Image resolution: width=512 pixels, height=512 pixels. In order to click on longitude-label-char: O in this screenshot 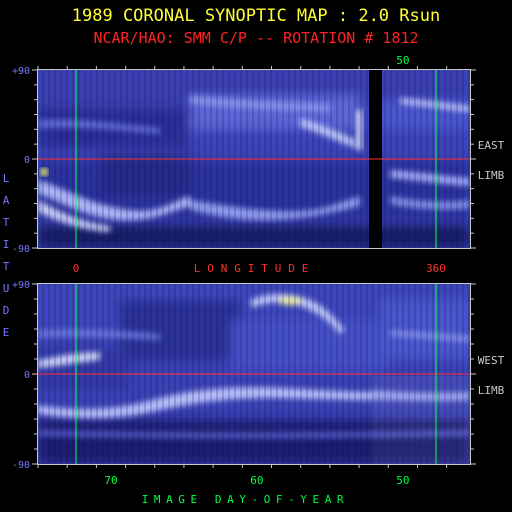, I will do `click(210, 268)`.